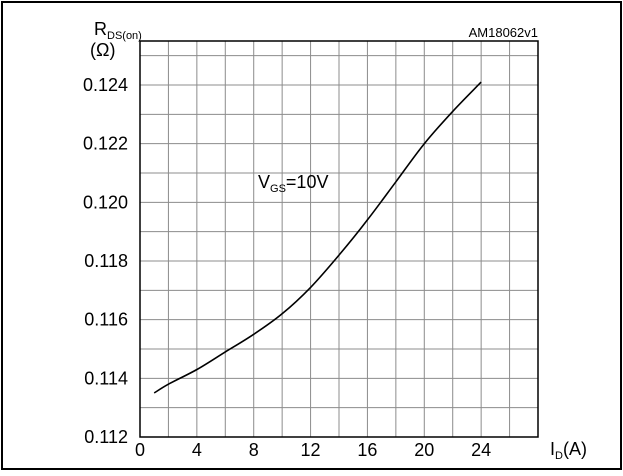  What do you see at coordinates (140, 450) in the screenshot?
I see `x-tick-label: 0` at bounding box center [140, 450].